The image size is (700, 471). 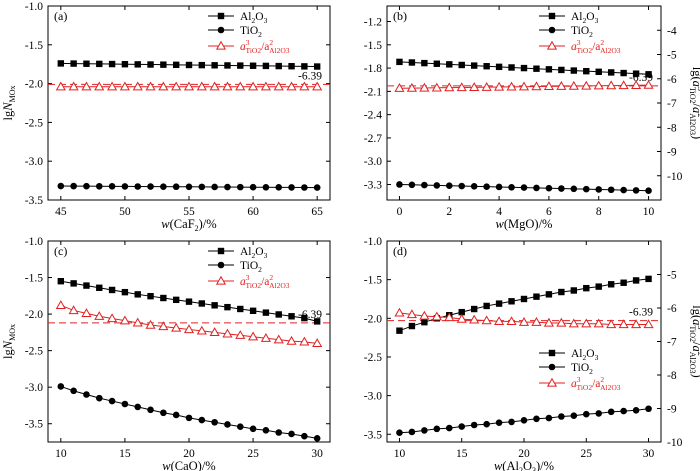 What do you see at coordinates (672, 31) in the screenshot?
I see `right-y-tick-label: -4` at bounding box center [672, 31].